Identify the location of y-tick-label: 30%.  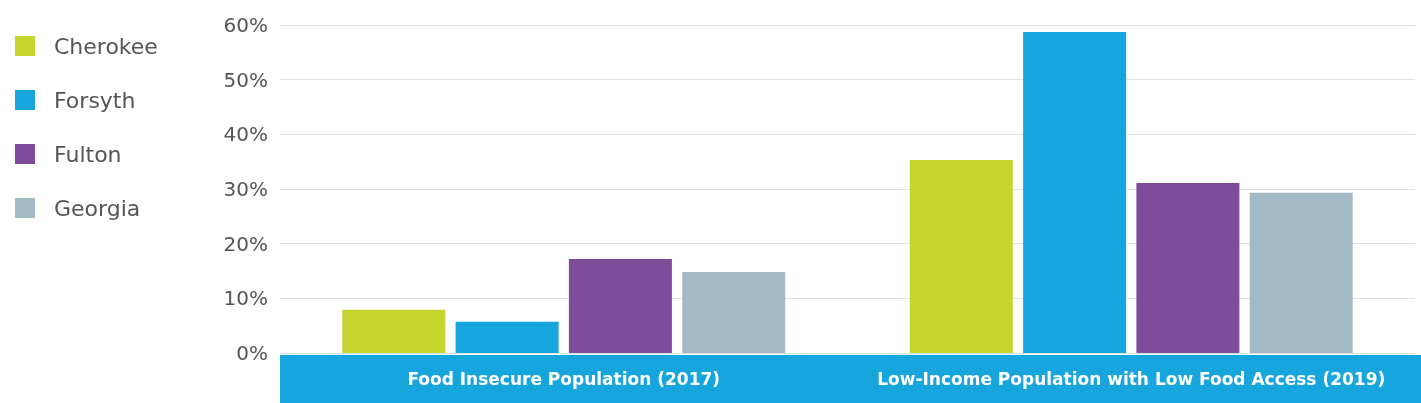
(245, 189).